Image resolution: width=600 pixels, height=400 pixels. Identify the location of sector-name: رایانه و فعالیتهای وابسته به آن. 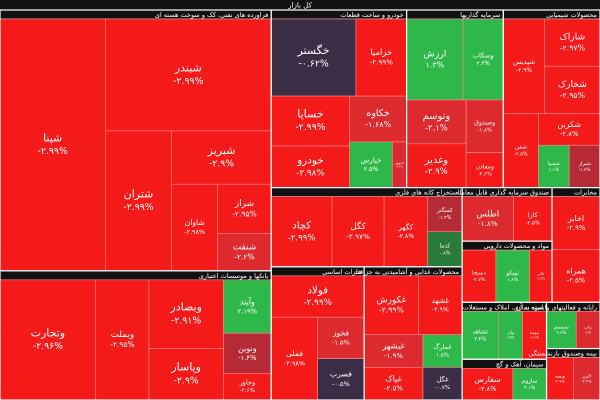
(556, 306).